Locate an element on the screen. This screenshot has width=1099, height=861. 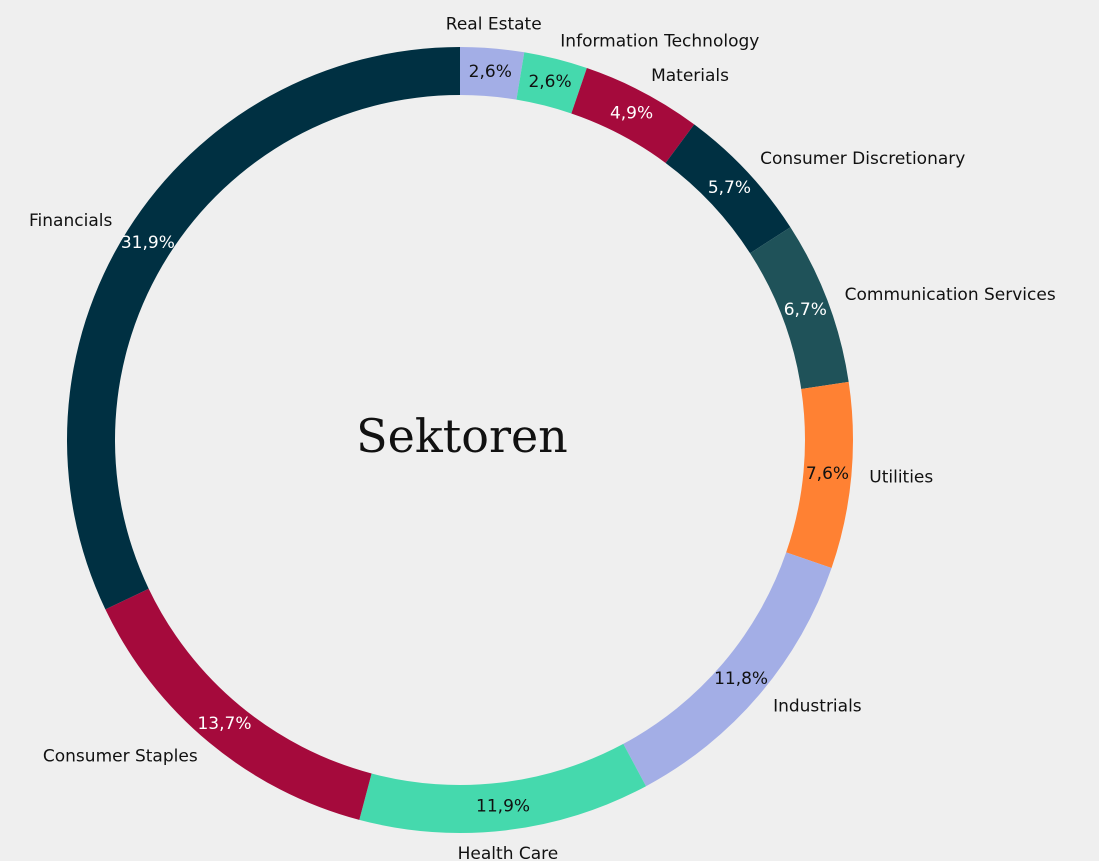
value-label: 13,7% is located at coordinates (224, 724).